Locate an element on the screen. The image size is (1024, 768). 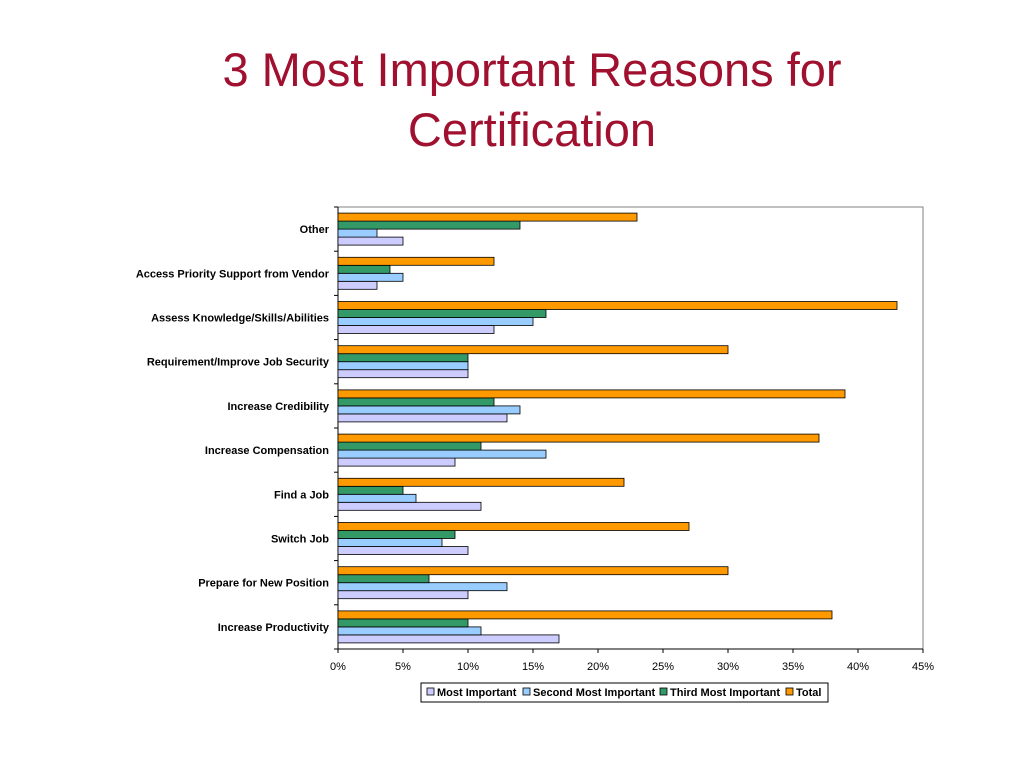
x-tick-label: 40% is located at coordinates (858, 667).